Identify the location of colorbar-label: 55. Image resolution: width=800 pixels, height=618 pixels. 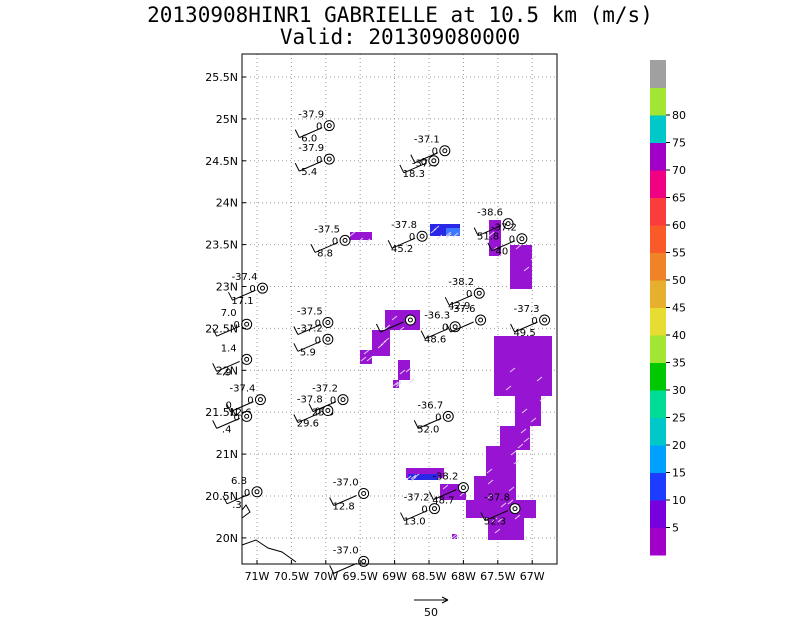
(679, 253).